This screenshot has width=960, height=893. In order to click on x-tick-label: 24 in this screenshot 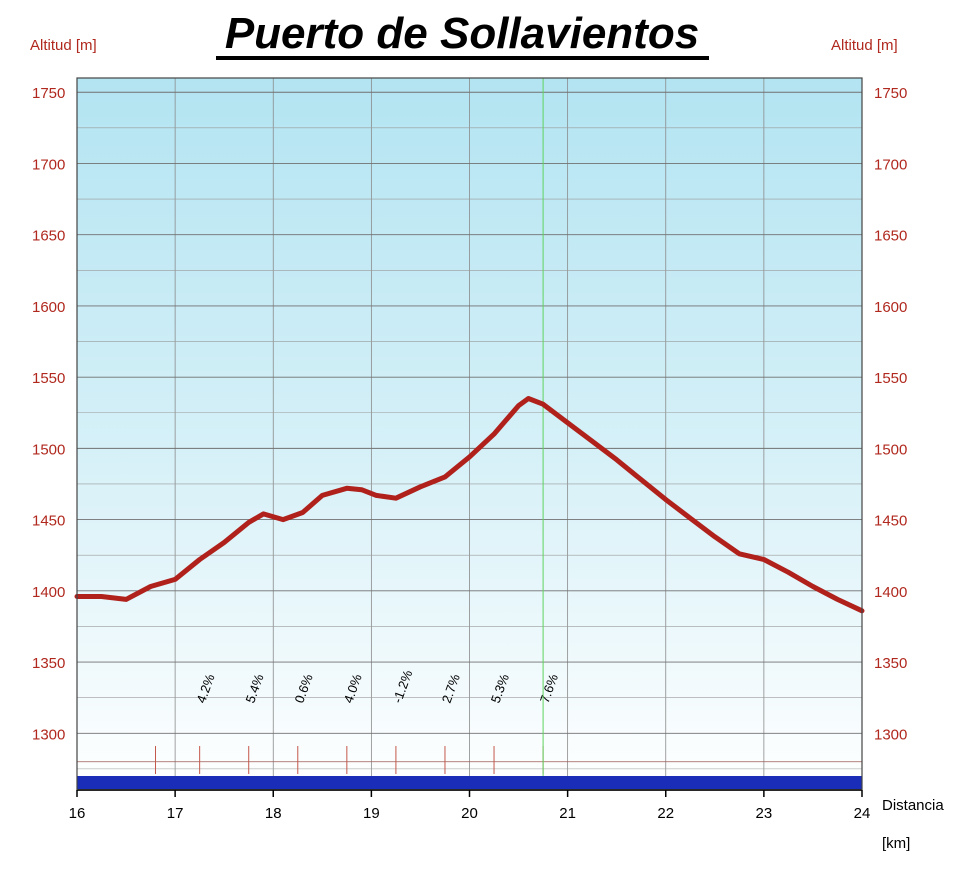, I will do `click(862, 813)`.